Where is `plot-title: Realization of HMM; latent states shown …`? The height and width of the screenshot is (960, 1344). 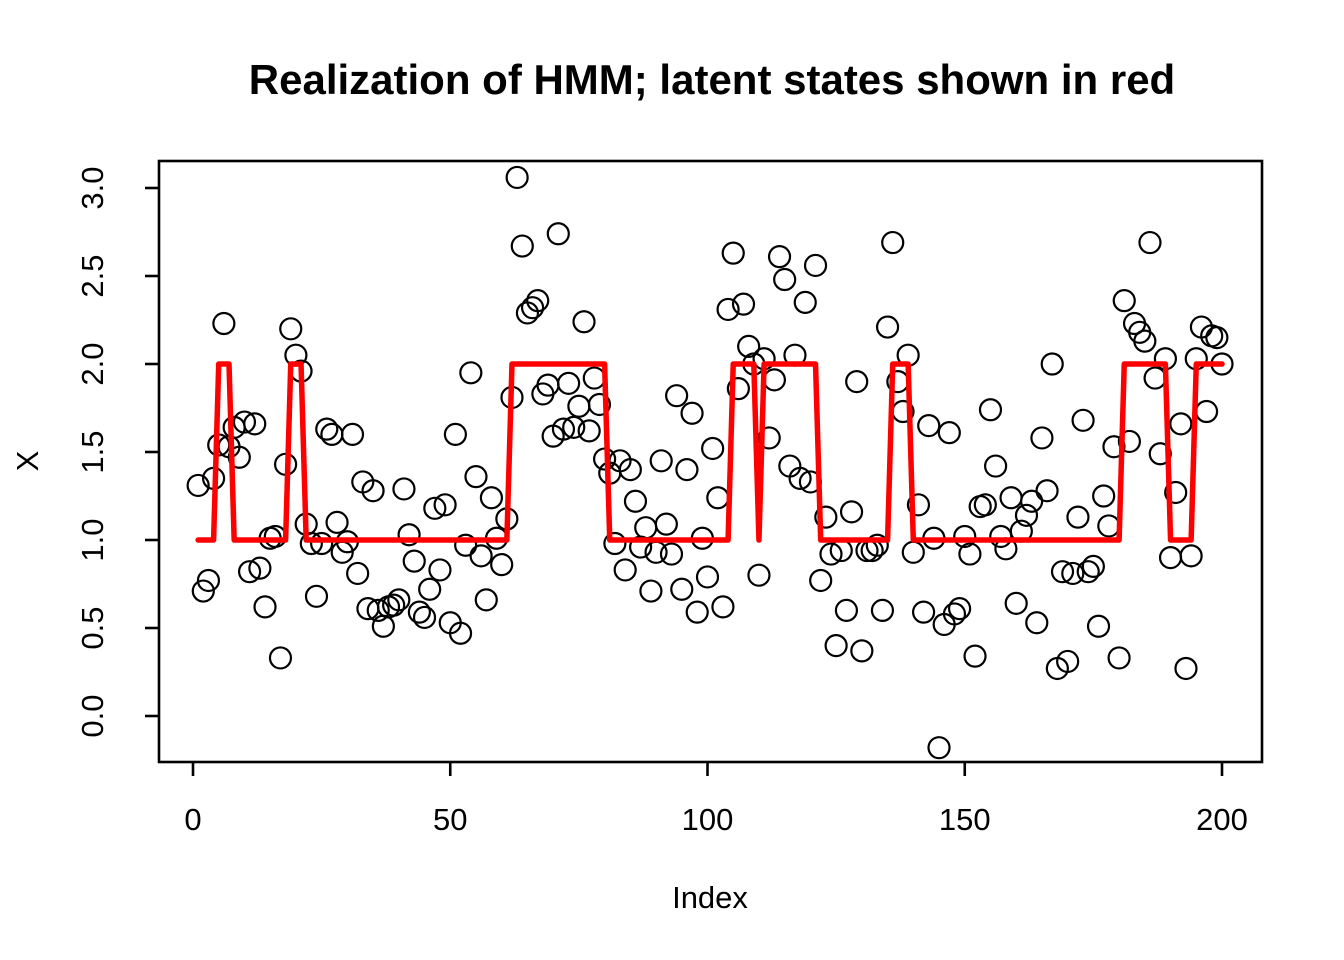
plot-title: Realization of HMM; latent states shown … is located at coordinates (712, 79).